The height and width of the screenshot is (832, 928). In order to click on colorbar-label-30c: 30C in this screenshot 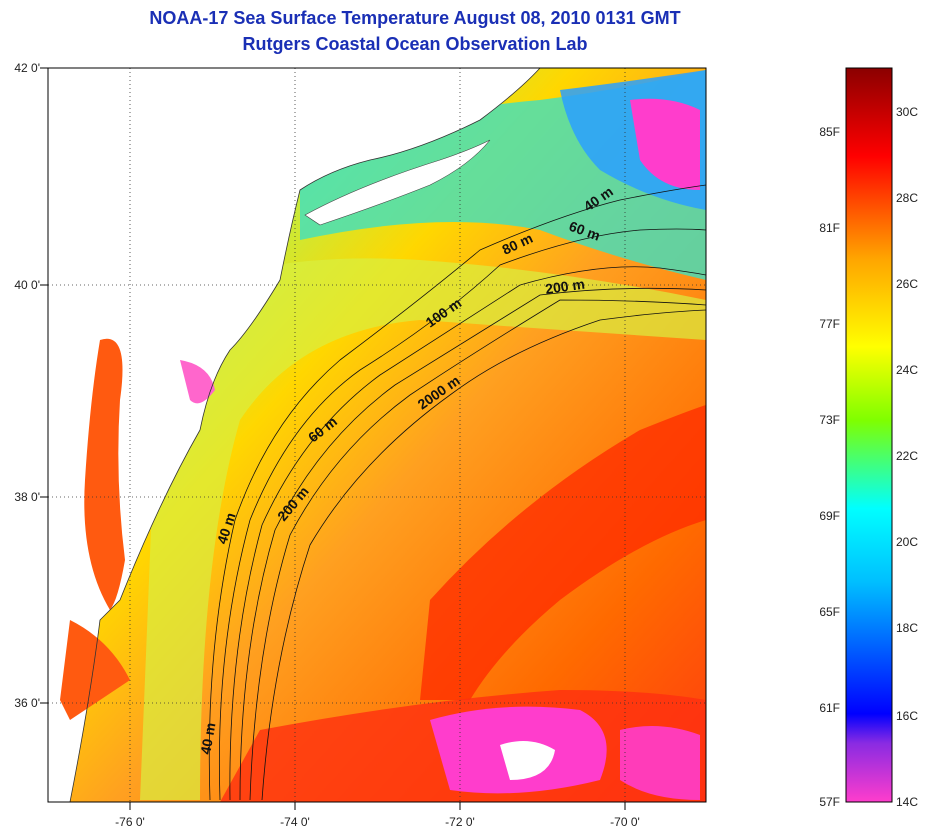, I will do `click(907, 112)`.